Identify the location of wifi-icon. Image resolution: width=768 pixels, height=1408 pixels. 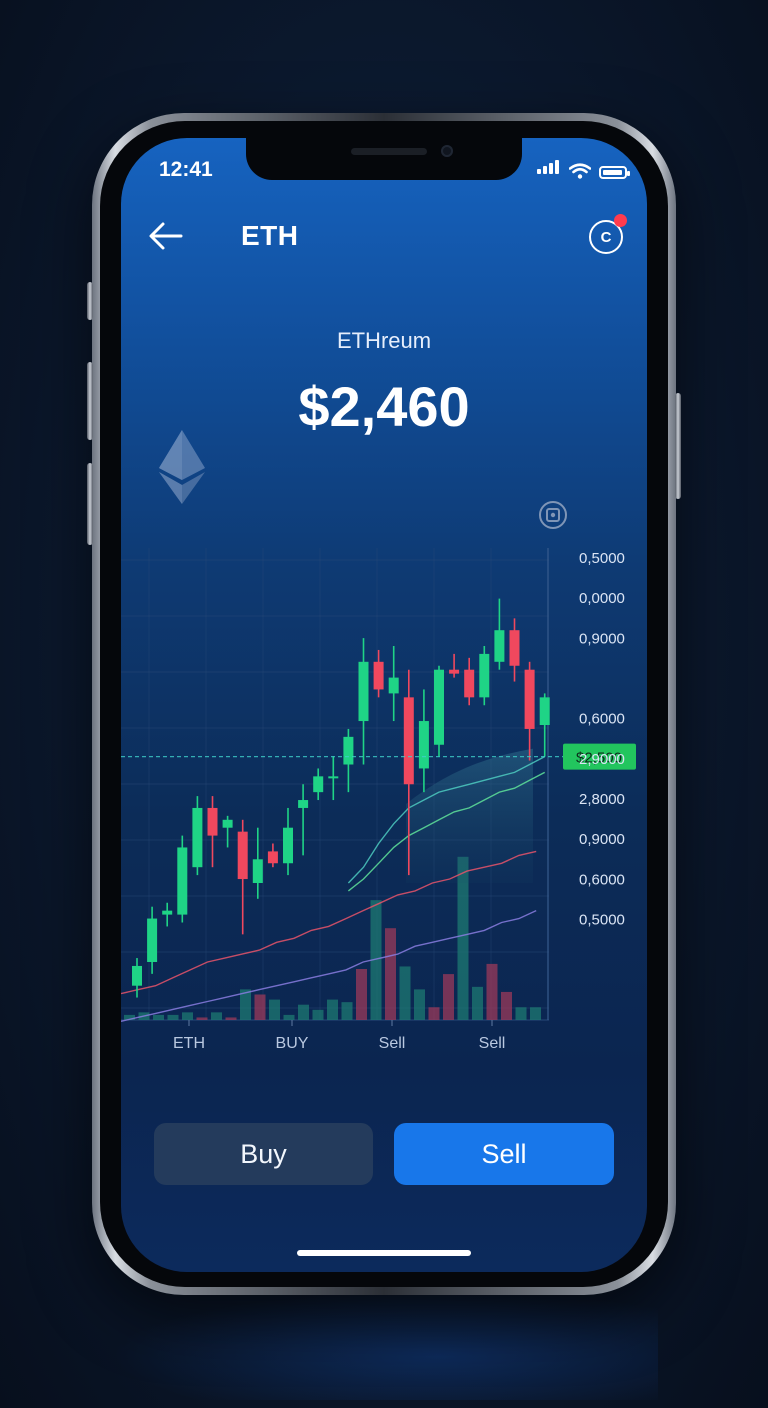
(580, 171).